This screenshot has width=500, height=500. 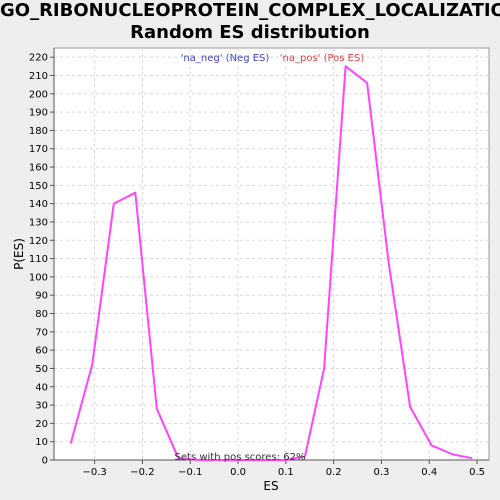 What do you see at coordinates (190, 472) in the screenshot?
I see `x-tick-label: −0.1` at bounding box center [190, 472].